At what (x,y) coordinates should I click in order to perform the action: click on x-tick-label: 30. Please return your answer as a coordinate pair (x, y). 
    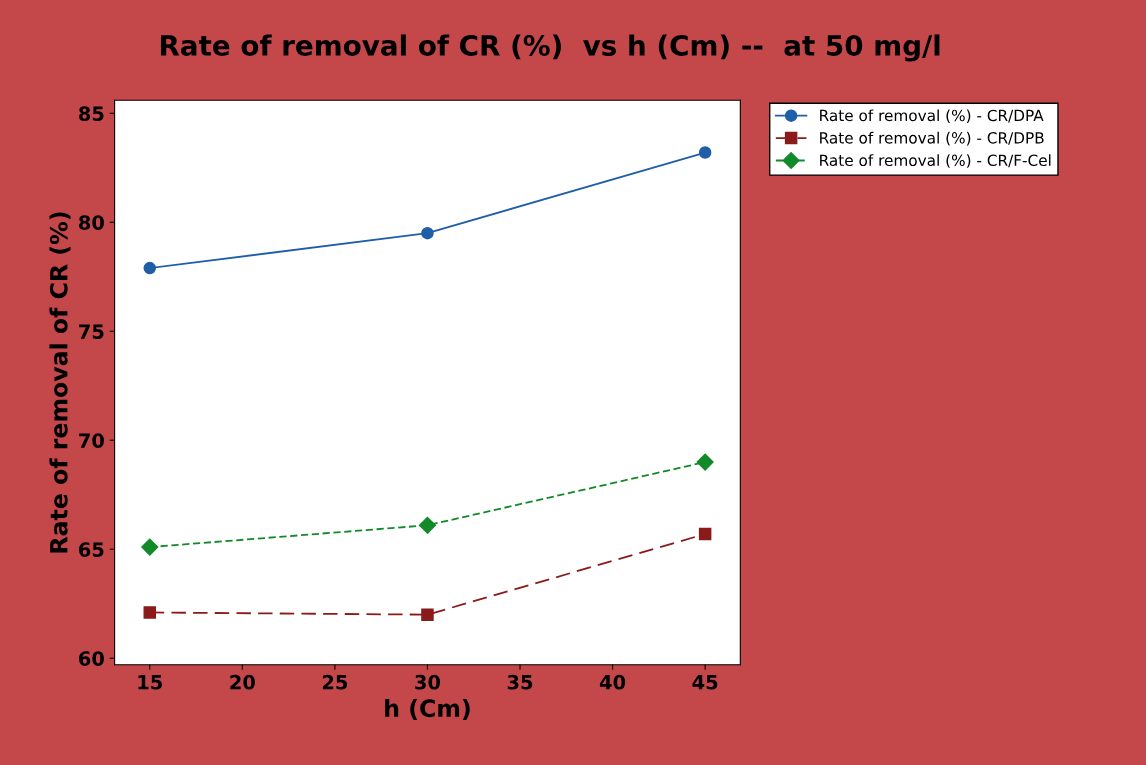
    Looking at the image, I should click on (428, 682).